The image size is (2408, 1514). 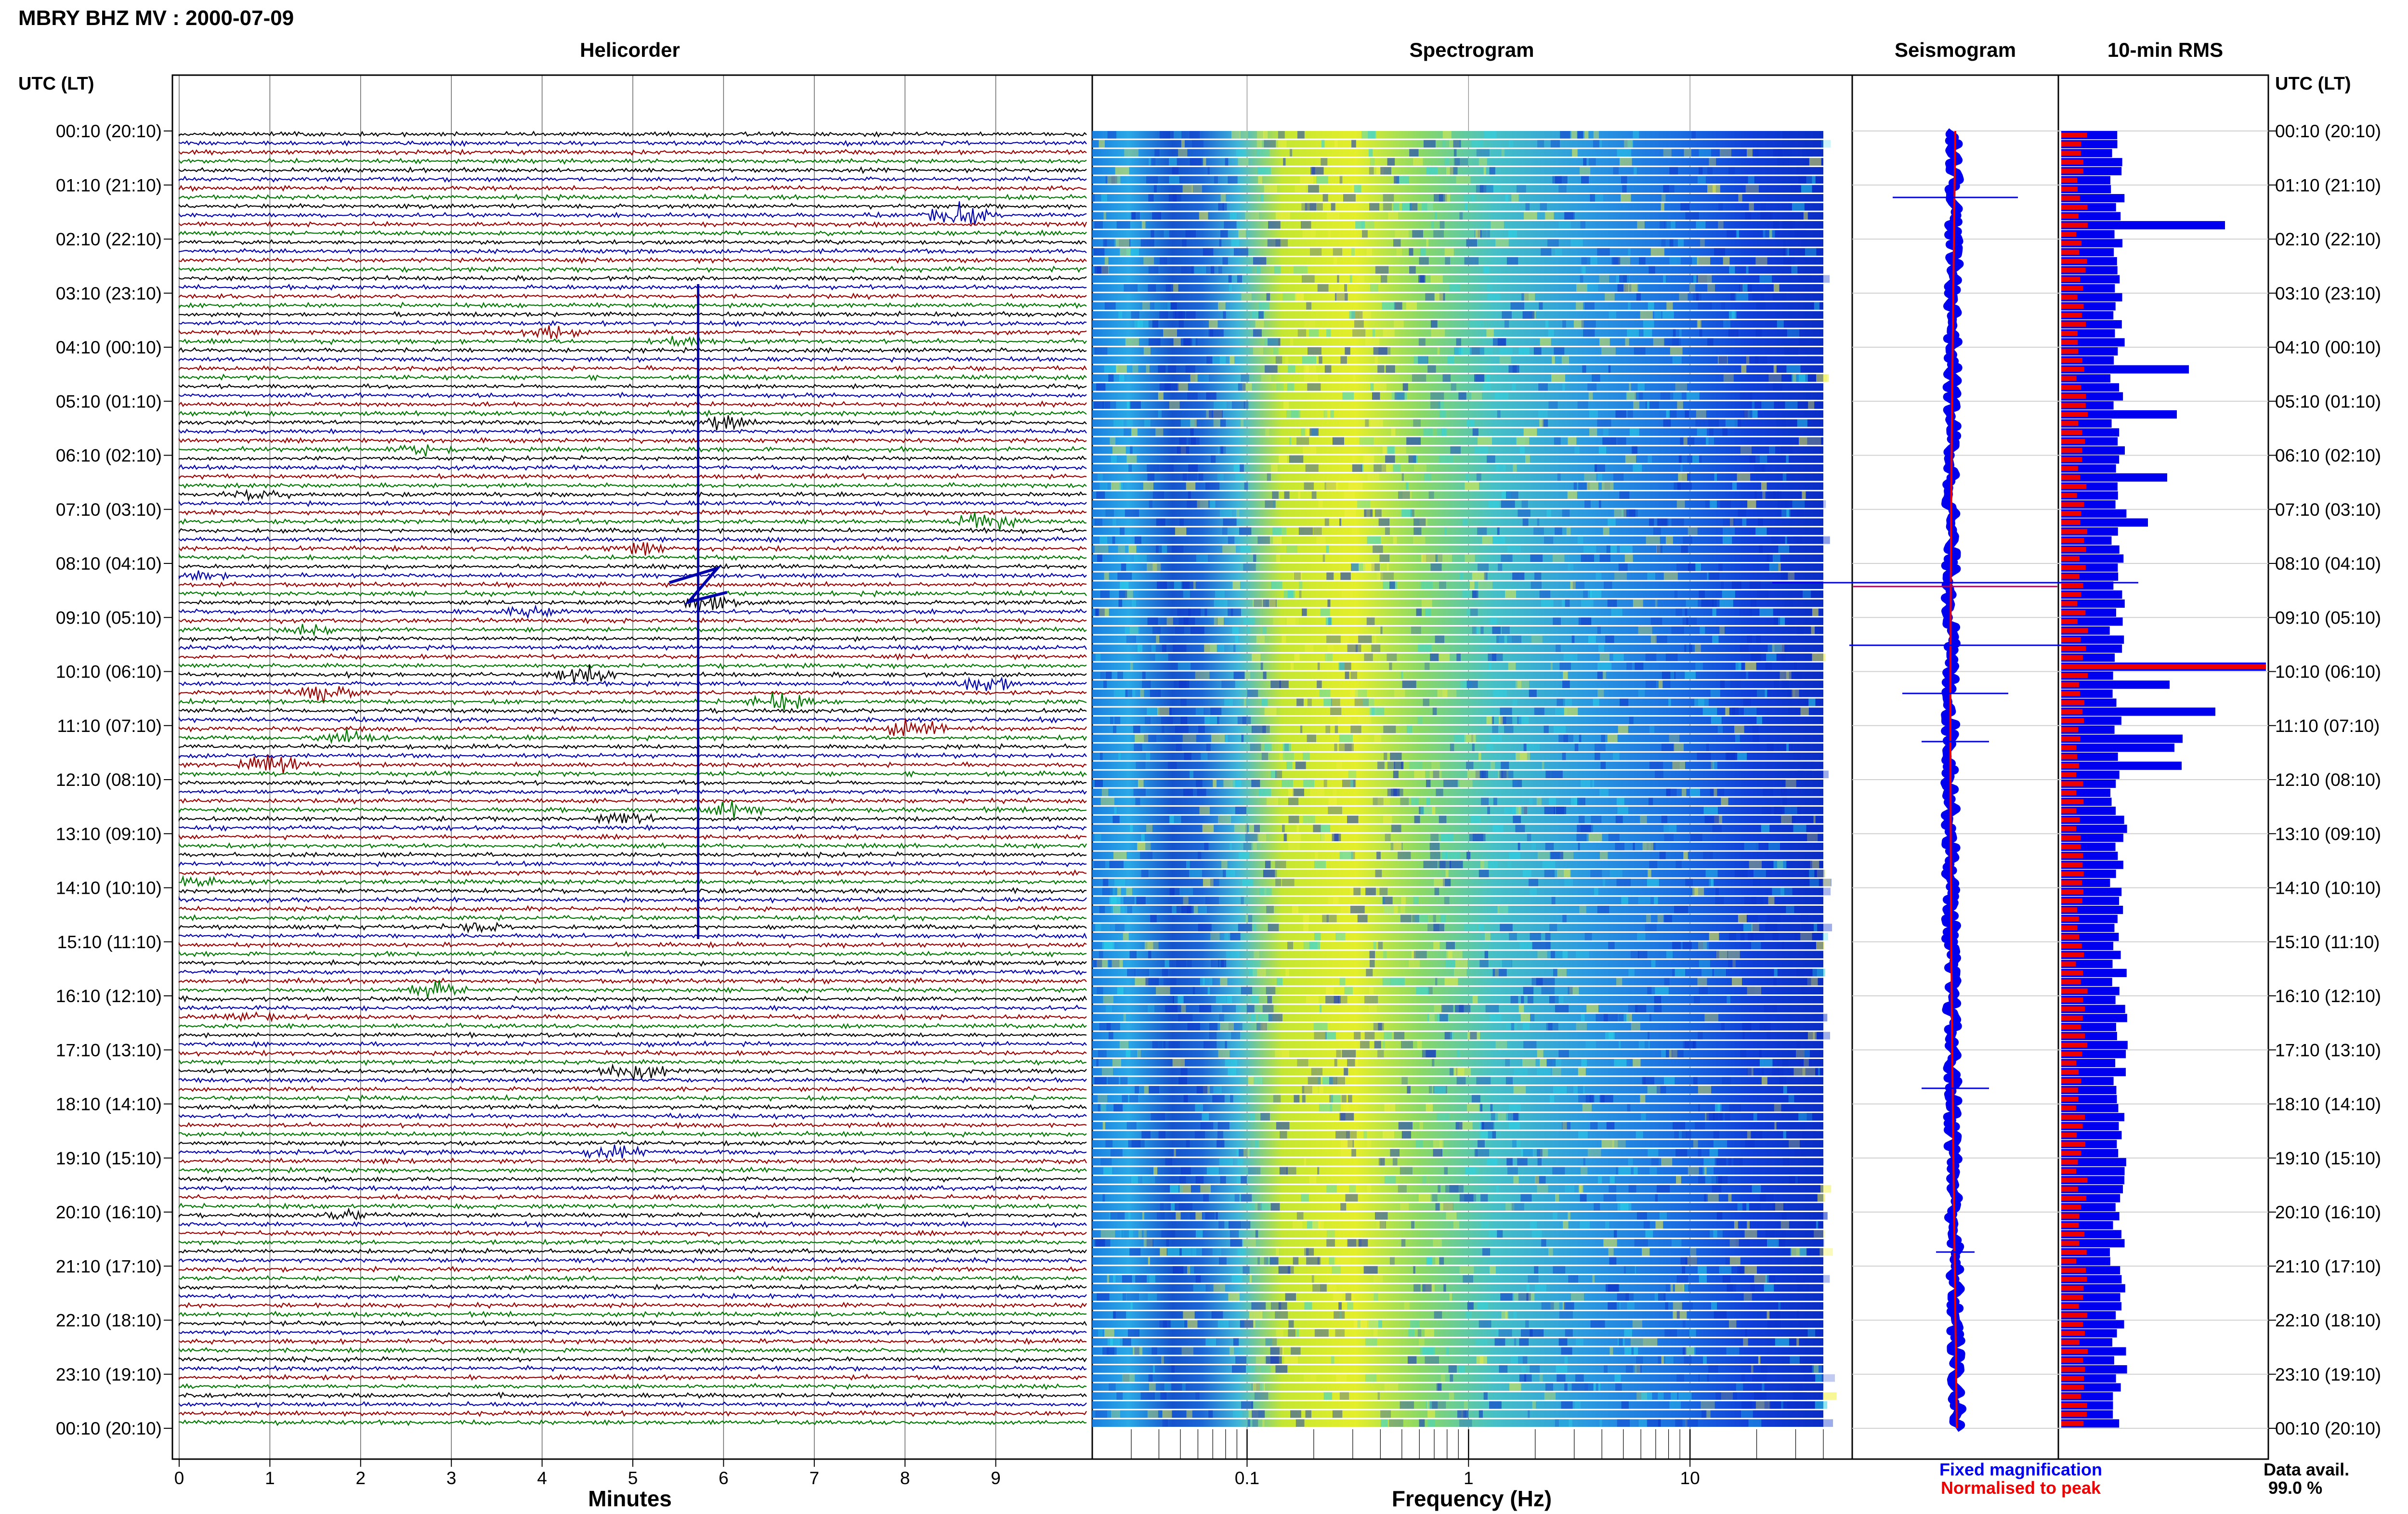 What do you see at coordinates (2328, 401) in the screenshot?
I see `time-label-right: 05:10 (01:10)` at bounding box center [2328, 401].